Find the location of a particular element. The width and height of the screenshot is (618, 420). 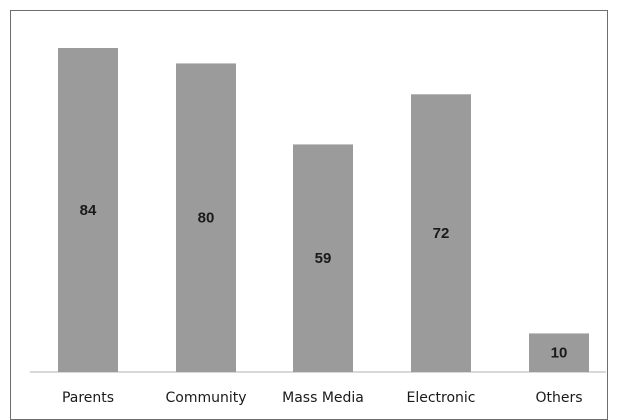

bar-others is located at coordinates (559, 352).